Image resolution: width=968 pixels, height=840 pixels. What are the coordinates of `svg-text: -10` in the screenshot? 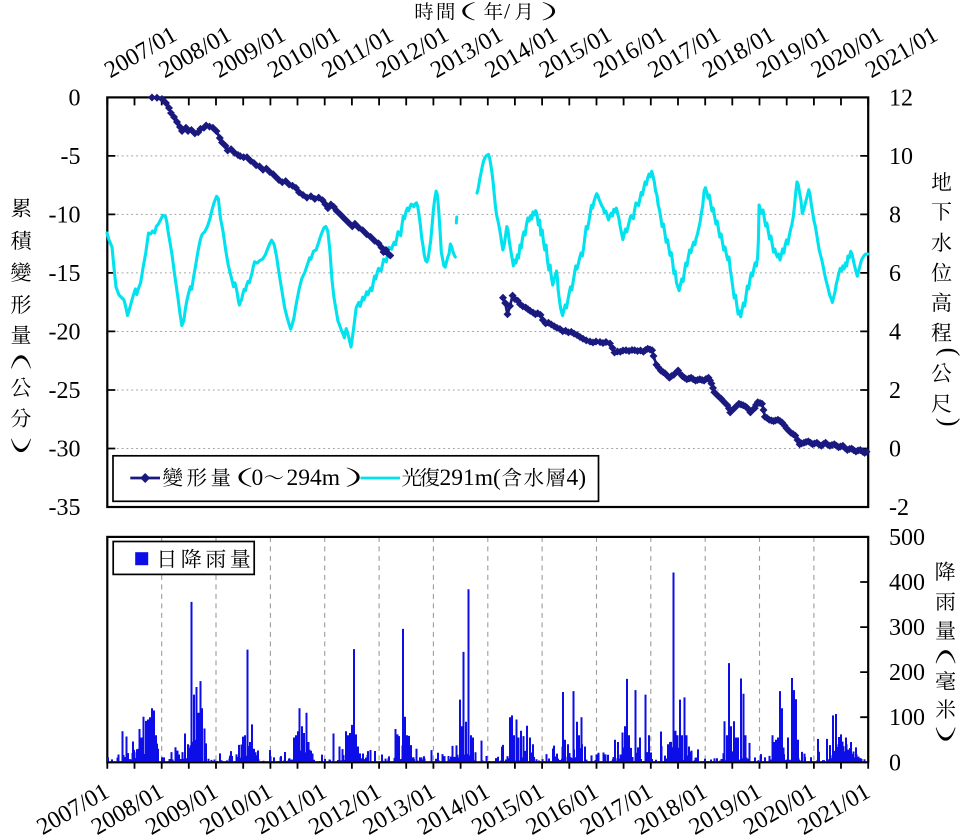 It's located at (65, 215).